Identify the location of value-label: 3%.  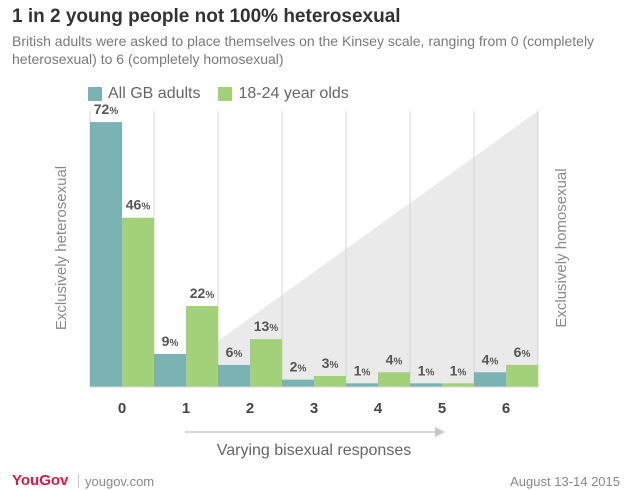
(330, 363).